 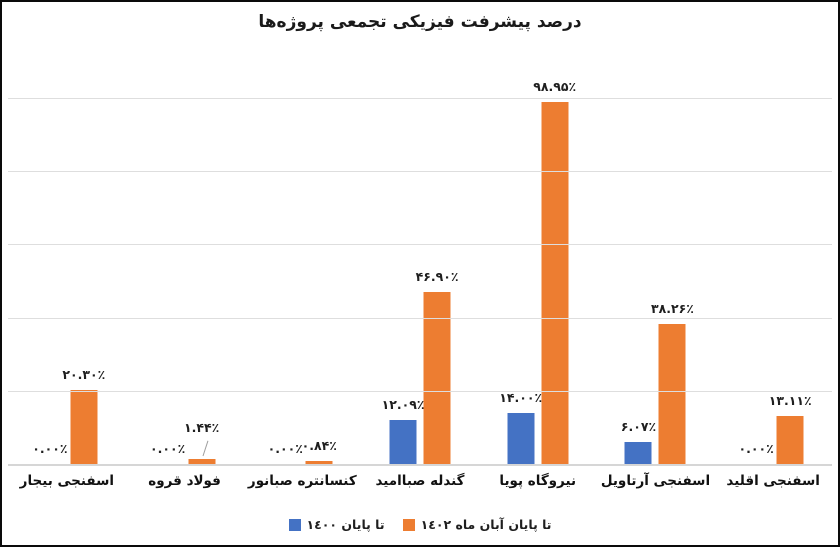 I want to click on category-slot: ۰.۰۰٪ ۱۳.۱۱٪, so click(x=773, y=281).